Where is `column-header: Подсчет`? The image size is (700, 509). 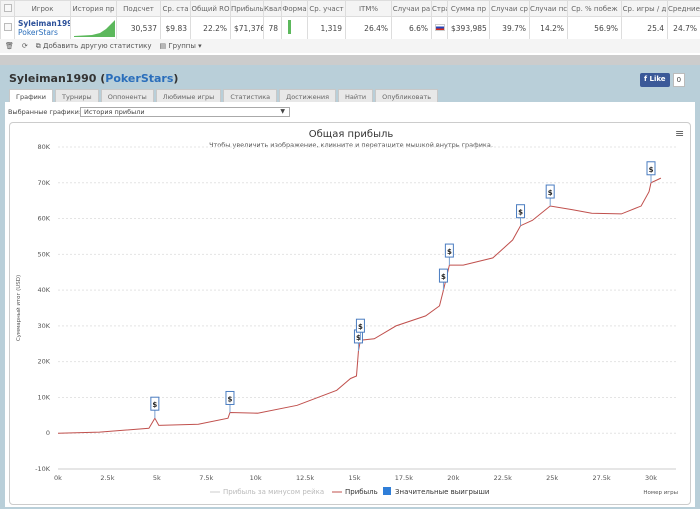
column-header: Подсчет is located at coordinates (138, 8).